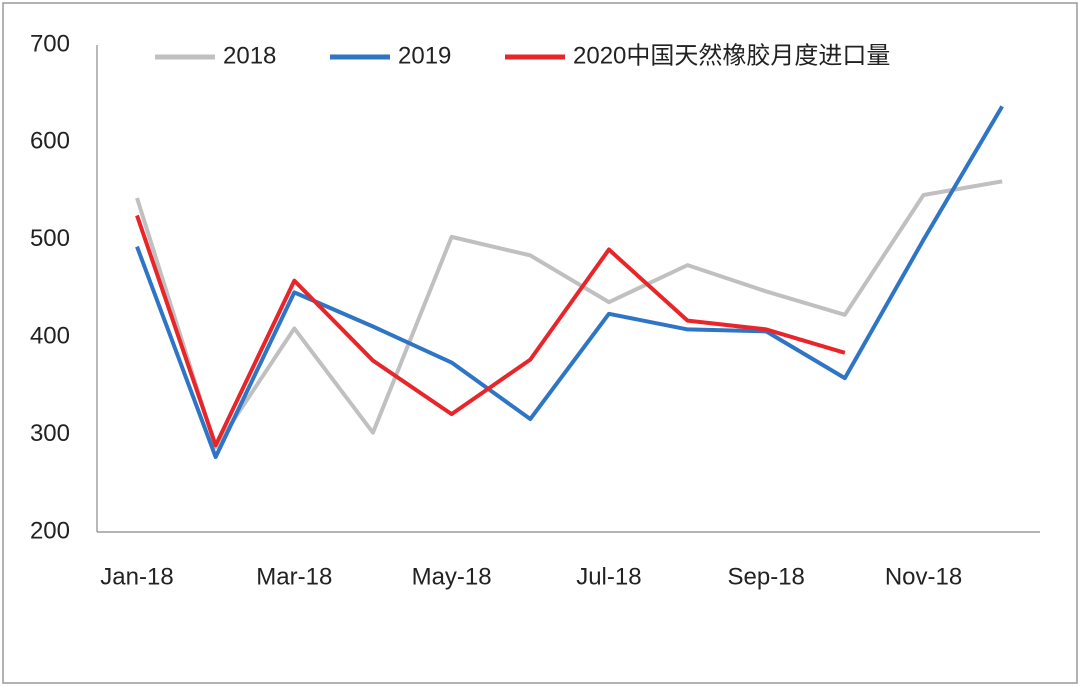 The image size is (1080, 686). I want to click on x-tick-label: Jan-18, so click(136, 576).